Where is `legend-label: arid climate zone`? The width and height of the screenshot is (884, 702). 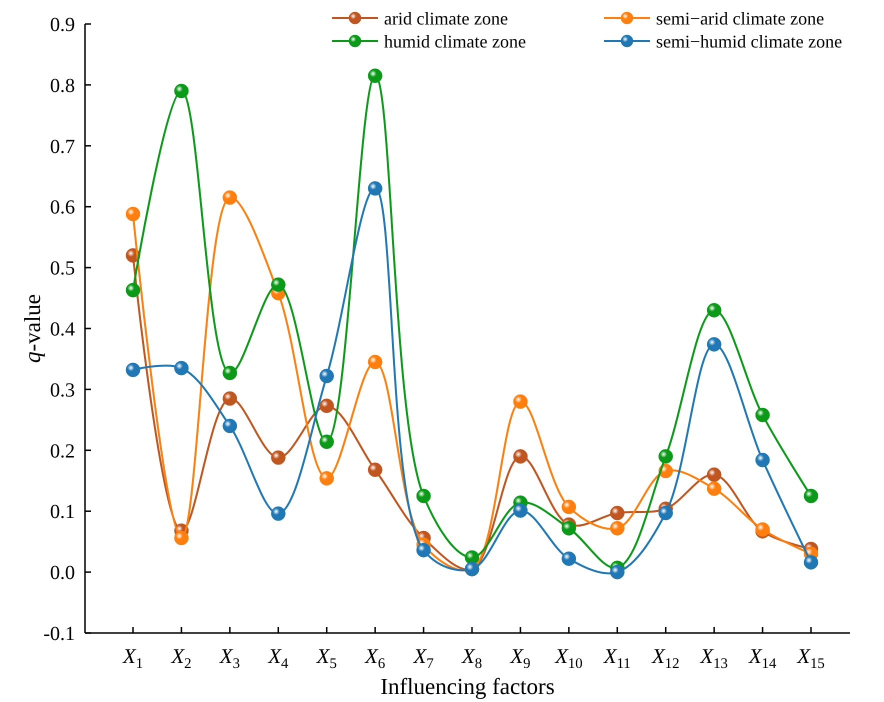
legend-label: arid climate zone is located at coordinates (446, 18).